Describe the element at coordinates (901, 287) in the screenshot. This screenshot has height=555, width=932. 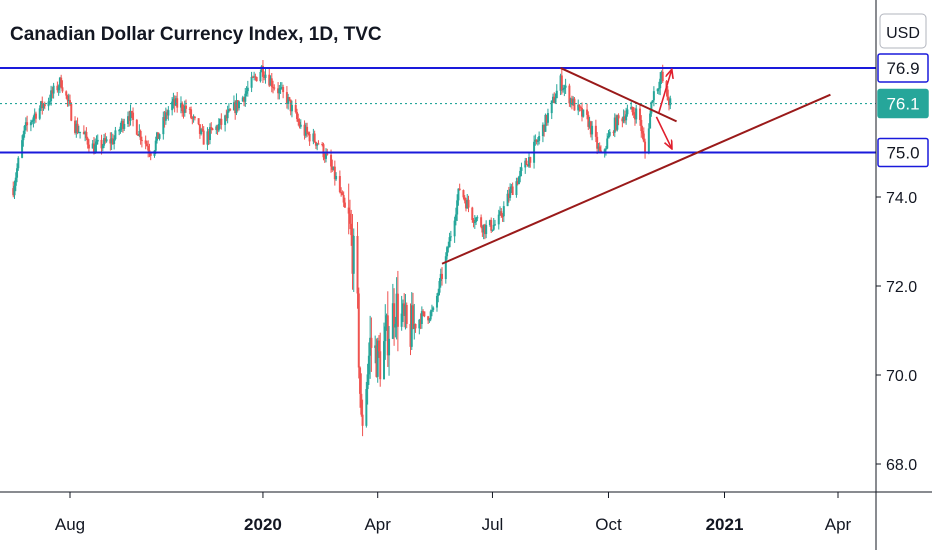
I see `y-tick-label: 72.0` at that location.